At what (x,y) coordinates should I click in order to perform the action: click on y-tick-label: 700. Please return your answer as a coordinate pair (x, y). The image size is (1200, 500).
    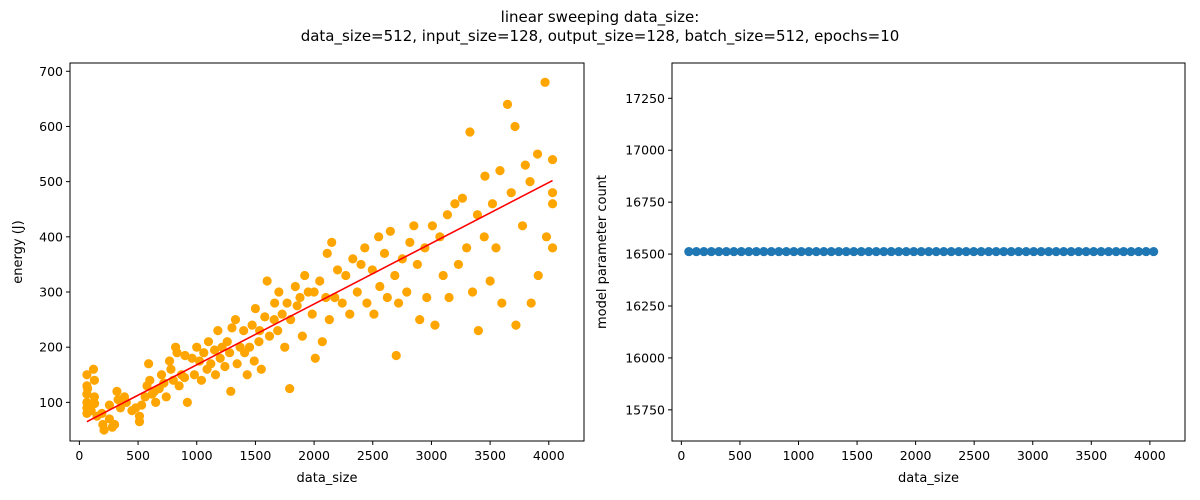
    Looking at the image, I should click on (51, 71).